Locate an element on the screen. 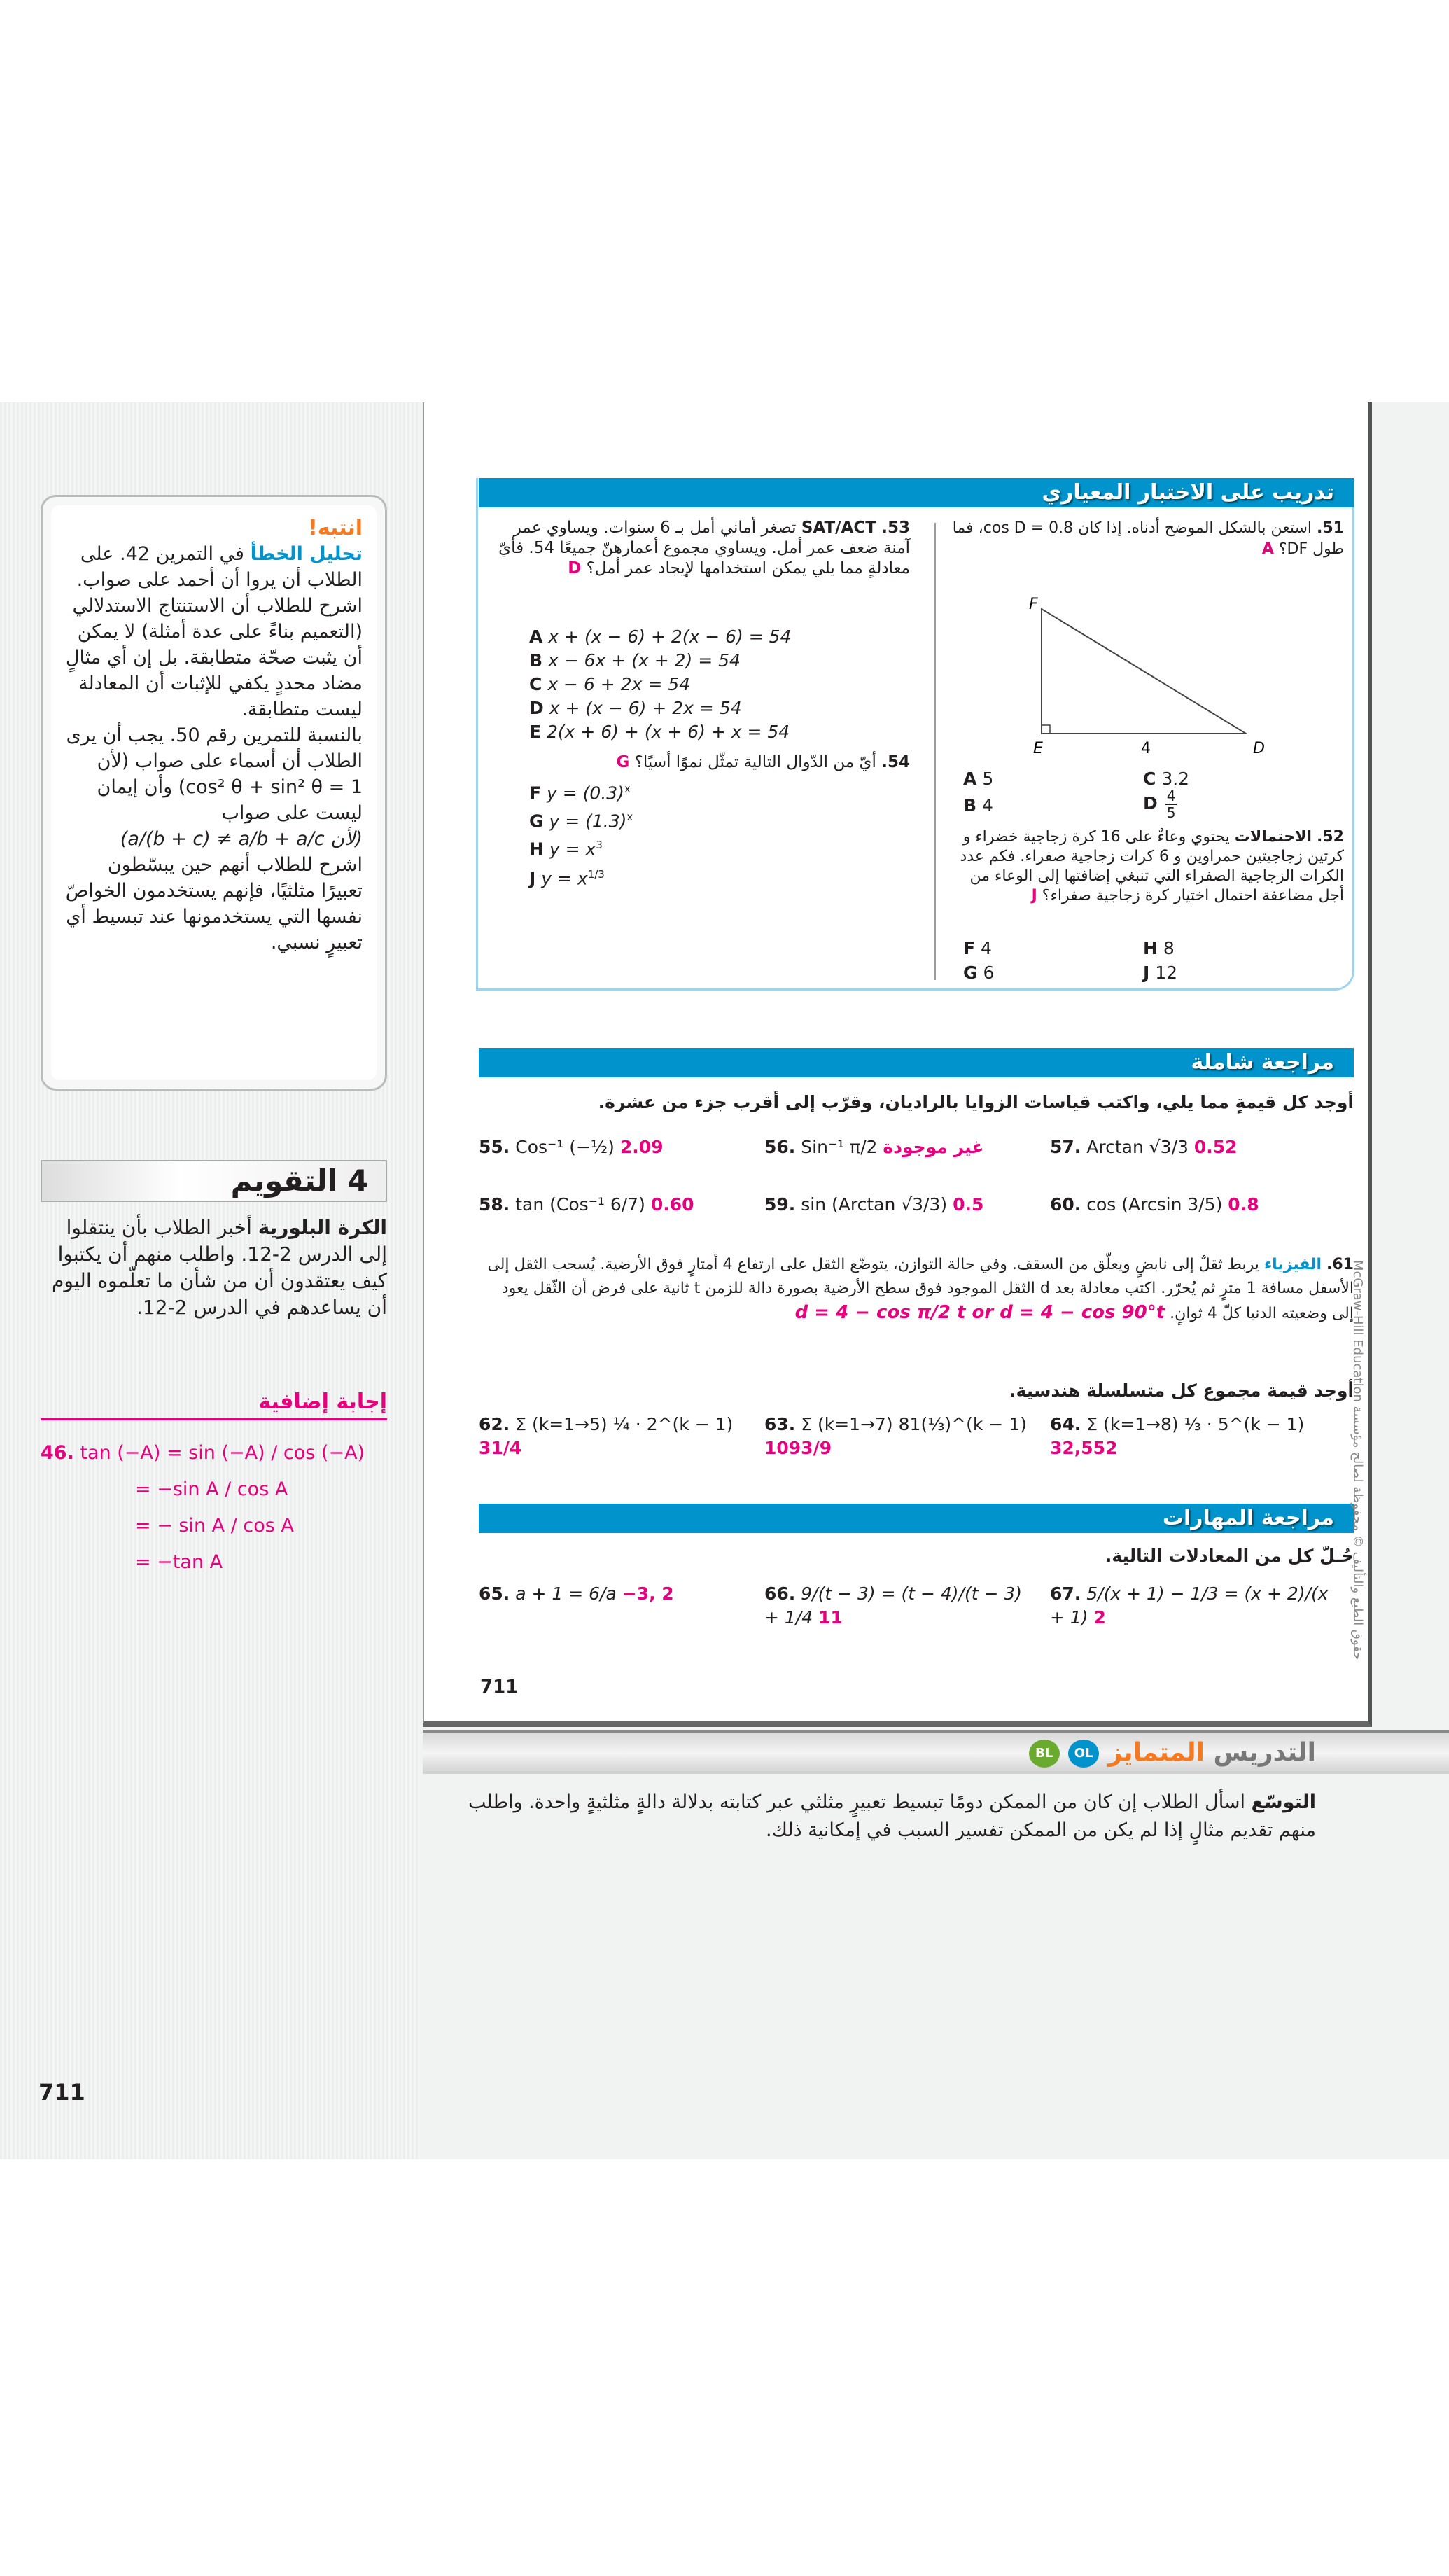 The width and height of the screenshot is (1449, 2576). error-analysis-heading: تحليل الخطأ is located at coordinates (306, 554).